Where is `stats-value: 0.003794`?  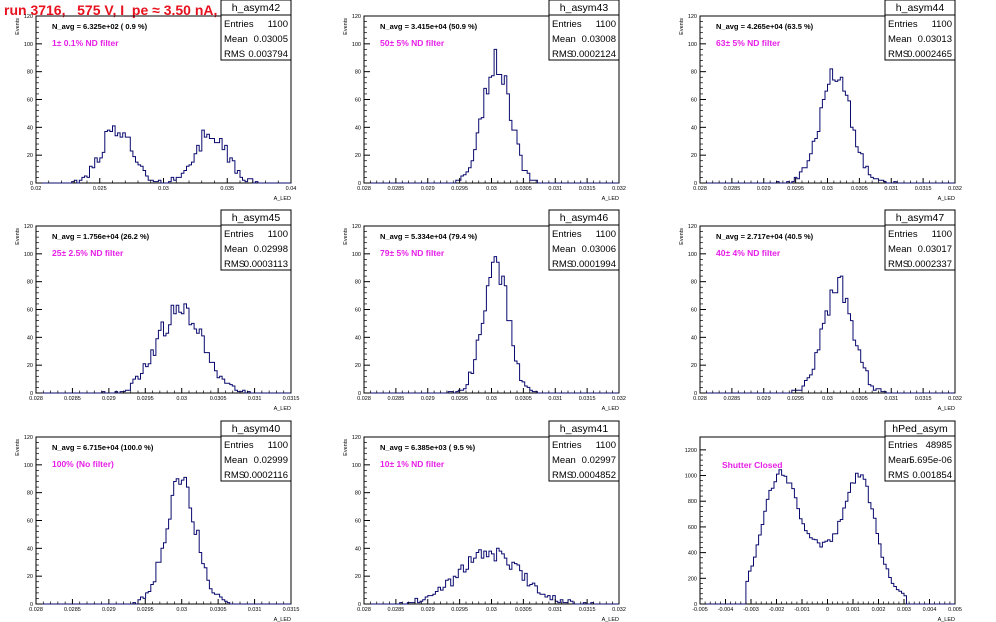
stats-value: 0.003794 is located at coordinates (268, 54).